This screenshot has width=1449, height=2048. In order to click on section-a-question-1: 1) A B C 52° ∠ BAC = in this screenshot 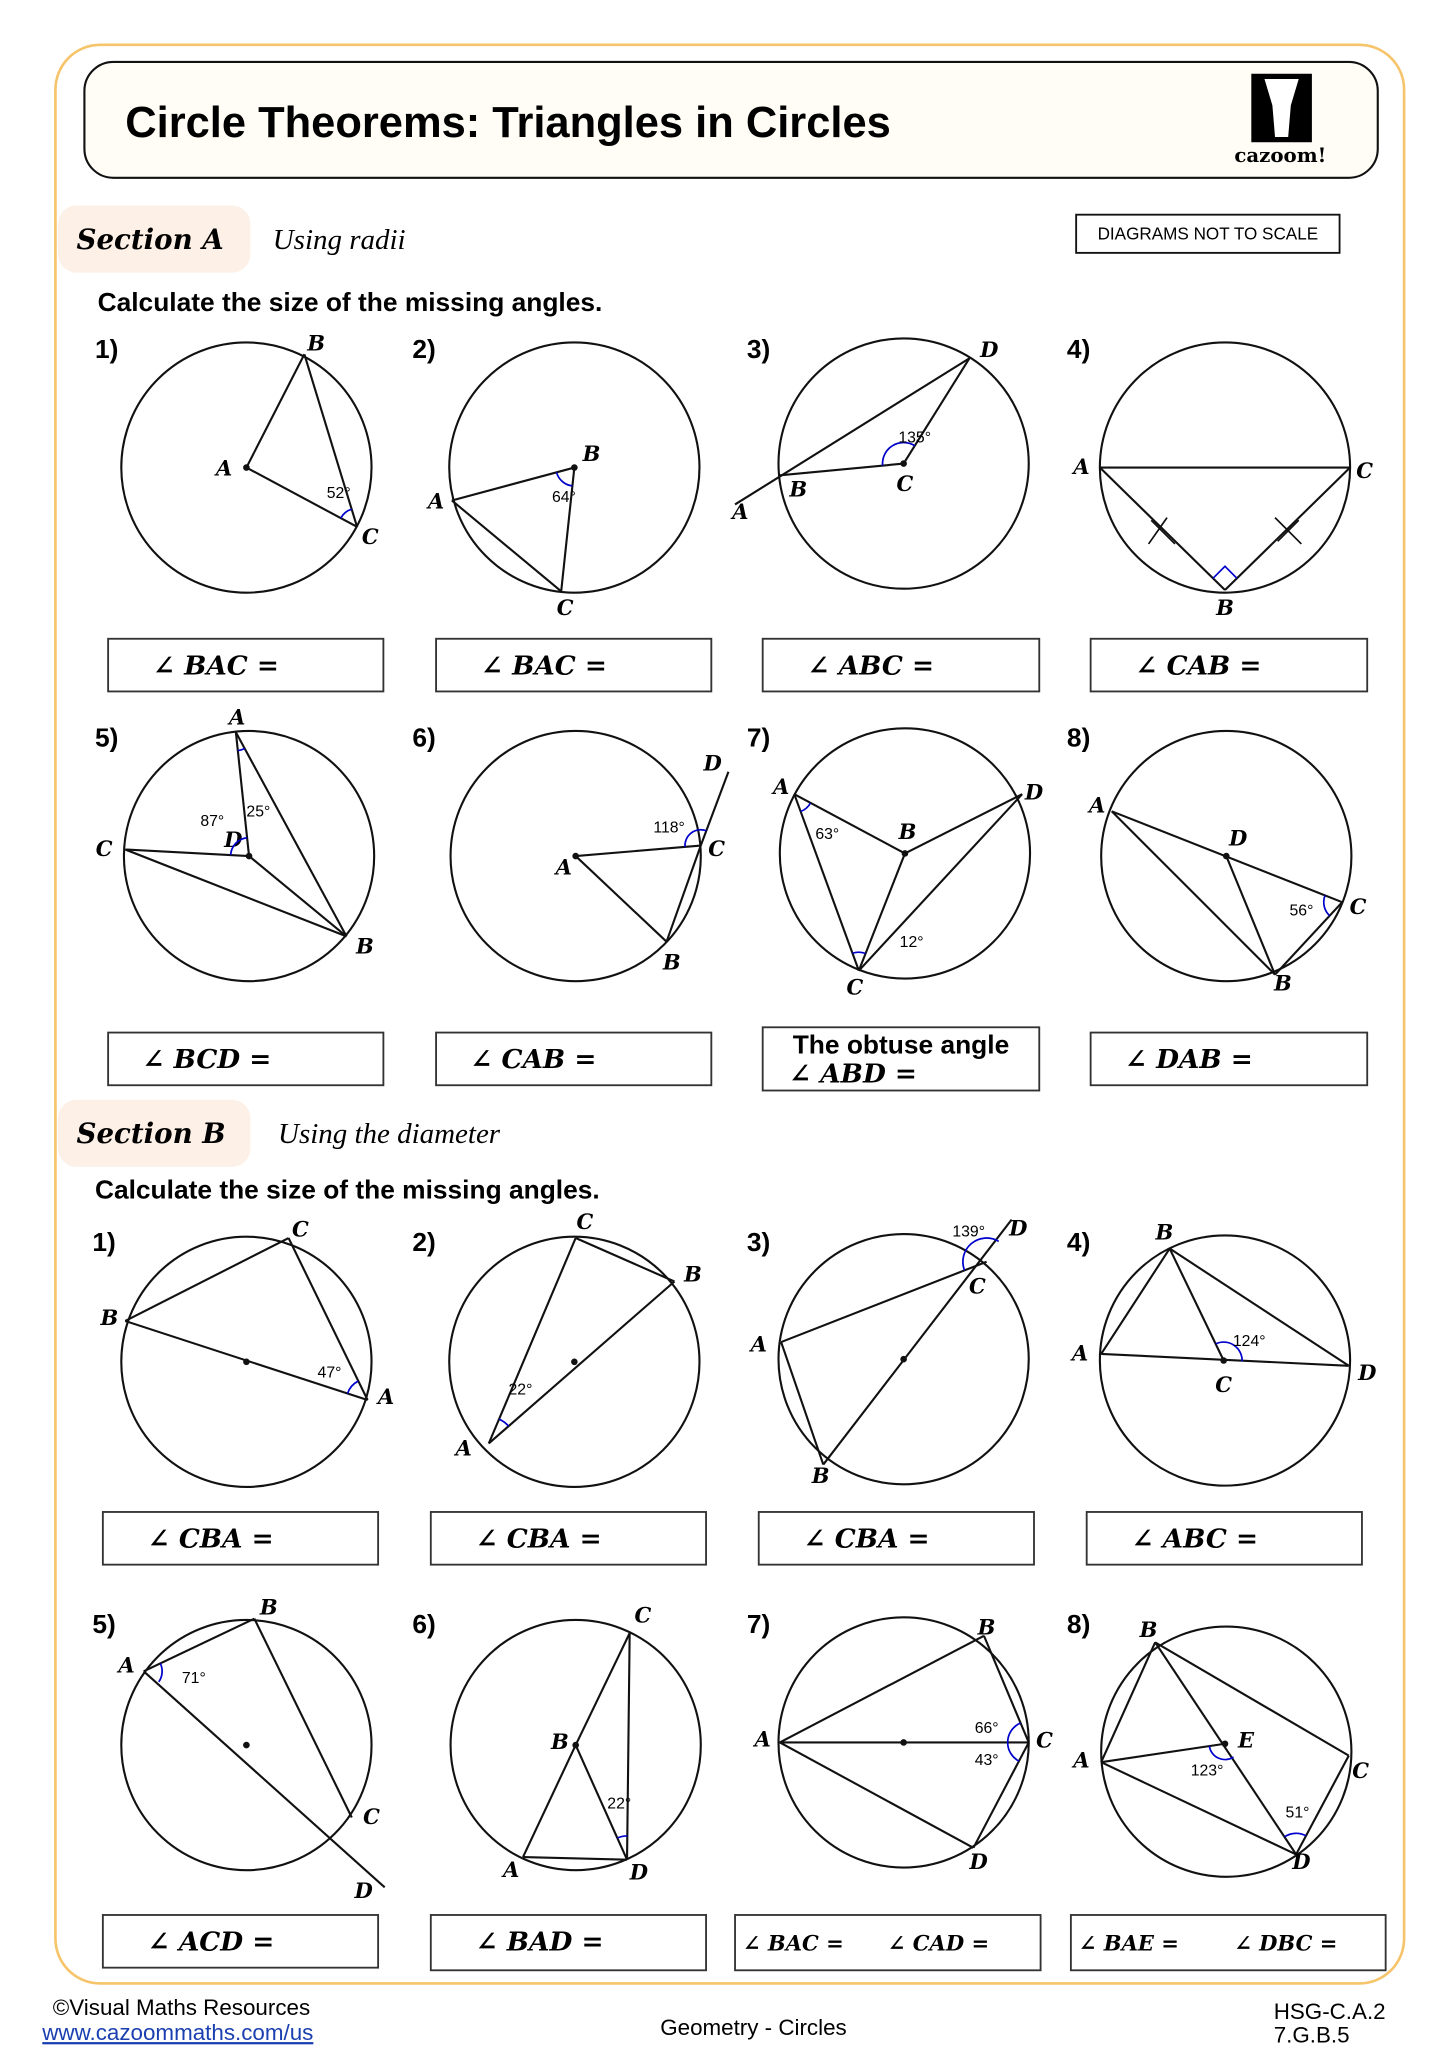, I will do `click(240, 511)`.